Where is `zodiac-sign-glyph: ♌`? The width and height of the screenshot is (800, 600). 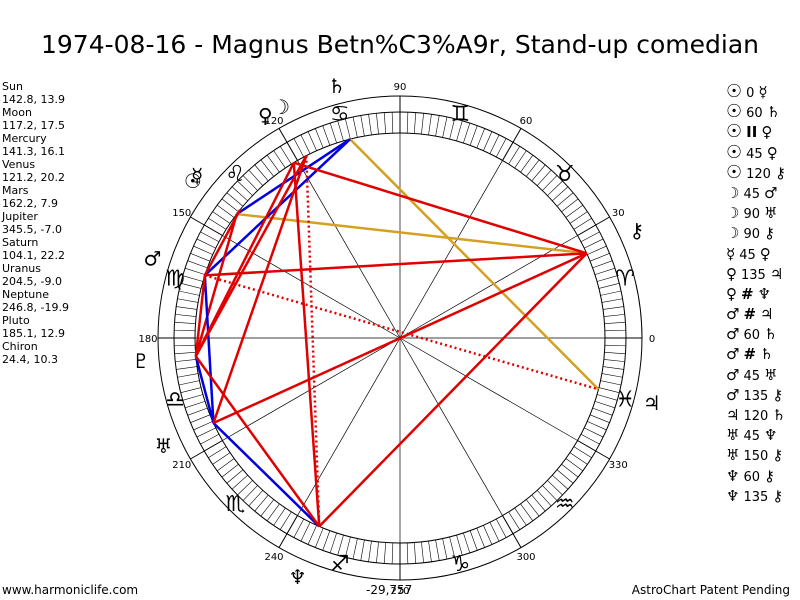 zodiac-sign-glyph: ♌ is located at coordinates (235, 174).